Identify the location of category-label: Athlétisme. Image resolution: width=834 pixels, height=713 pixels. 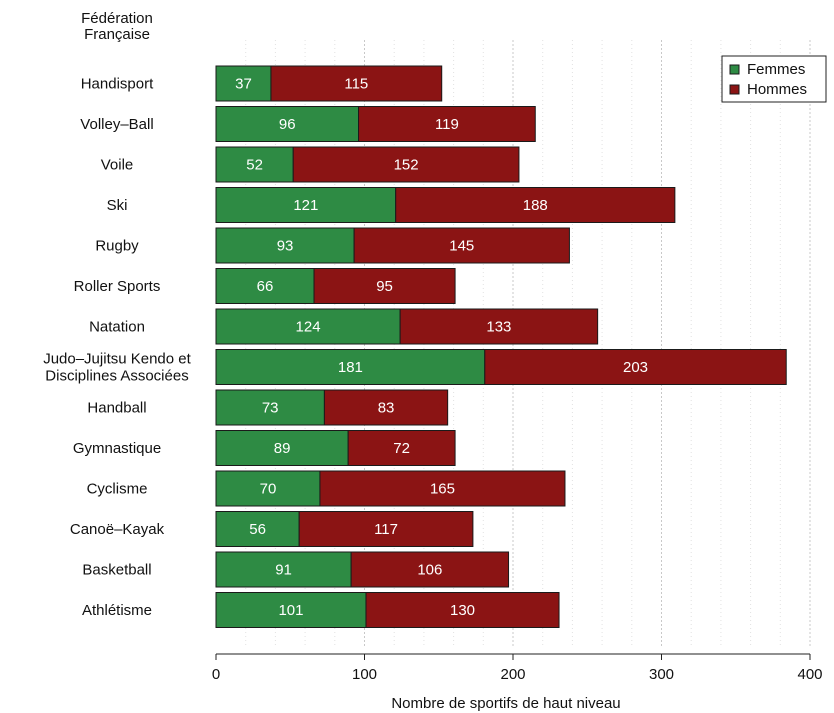
(117, 610).